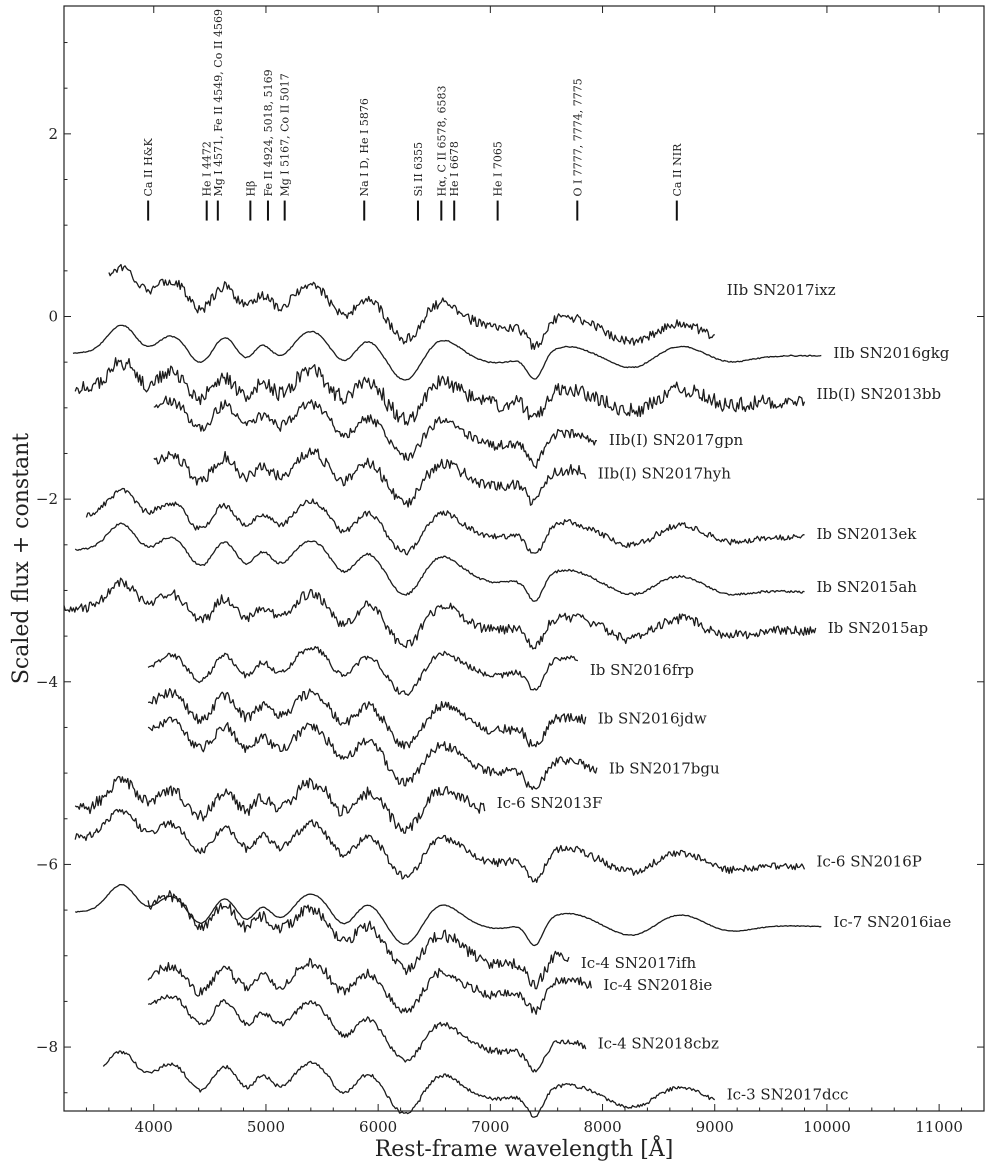 This screenshot has width=986, height=1162. I want to click on series-label: Ib SN2016frp, so click(642, 670).